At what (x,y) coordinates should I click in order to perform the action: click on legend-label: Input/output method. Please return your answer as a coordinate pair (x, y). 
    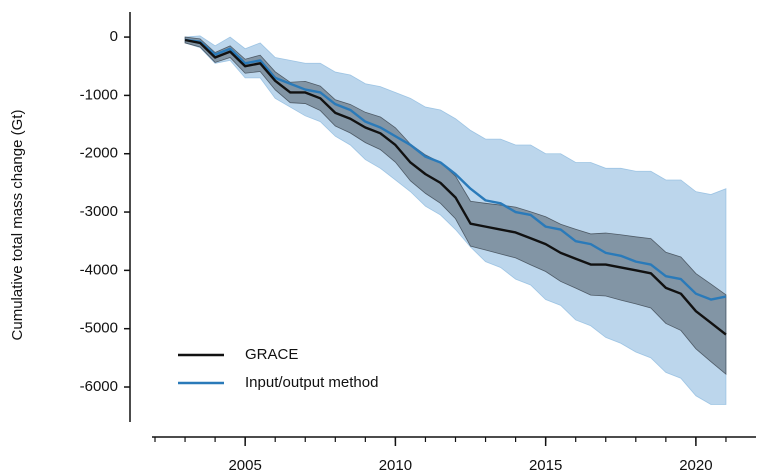
    Looking at the image, I should click on (311, 382).